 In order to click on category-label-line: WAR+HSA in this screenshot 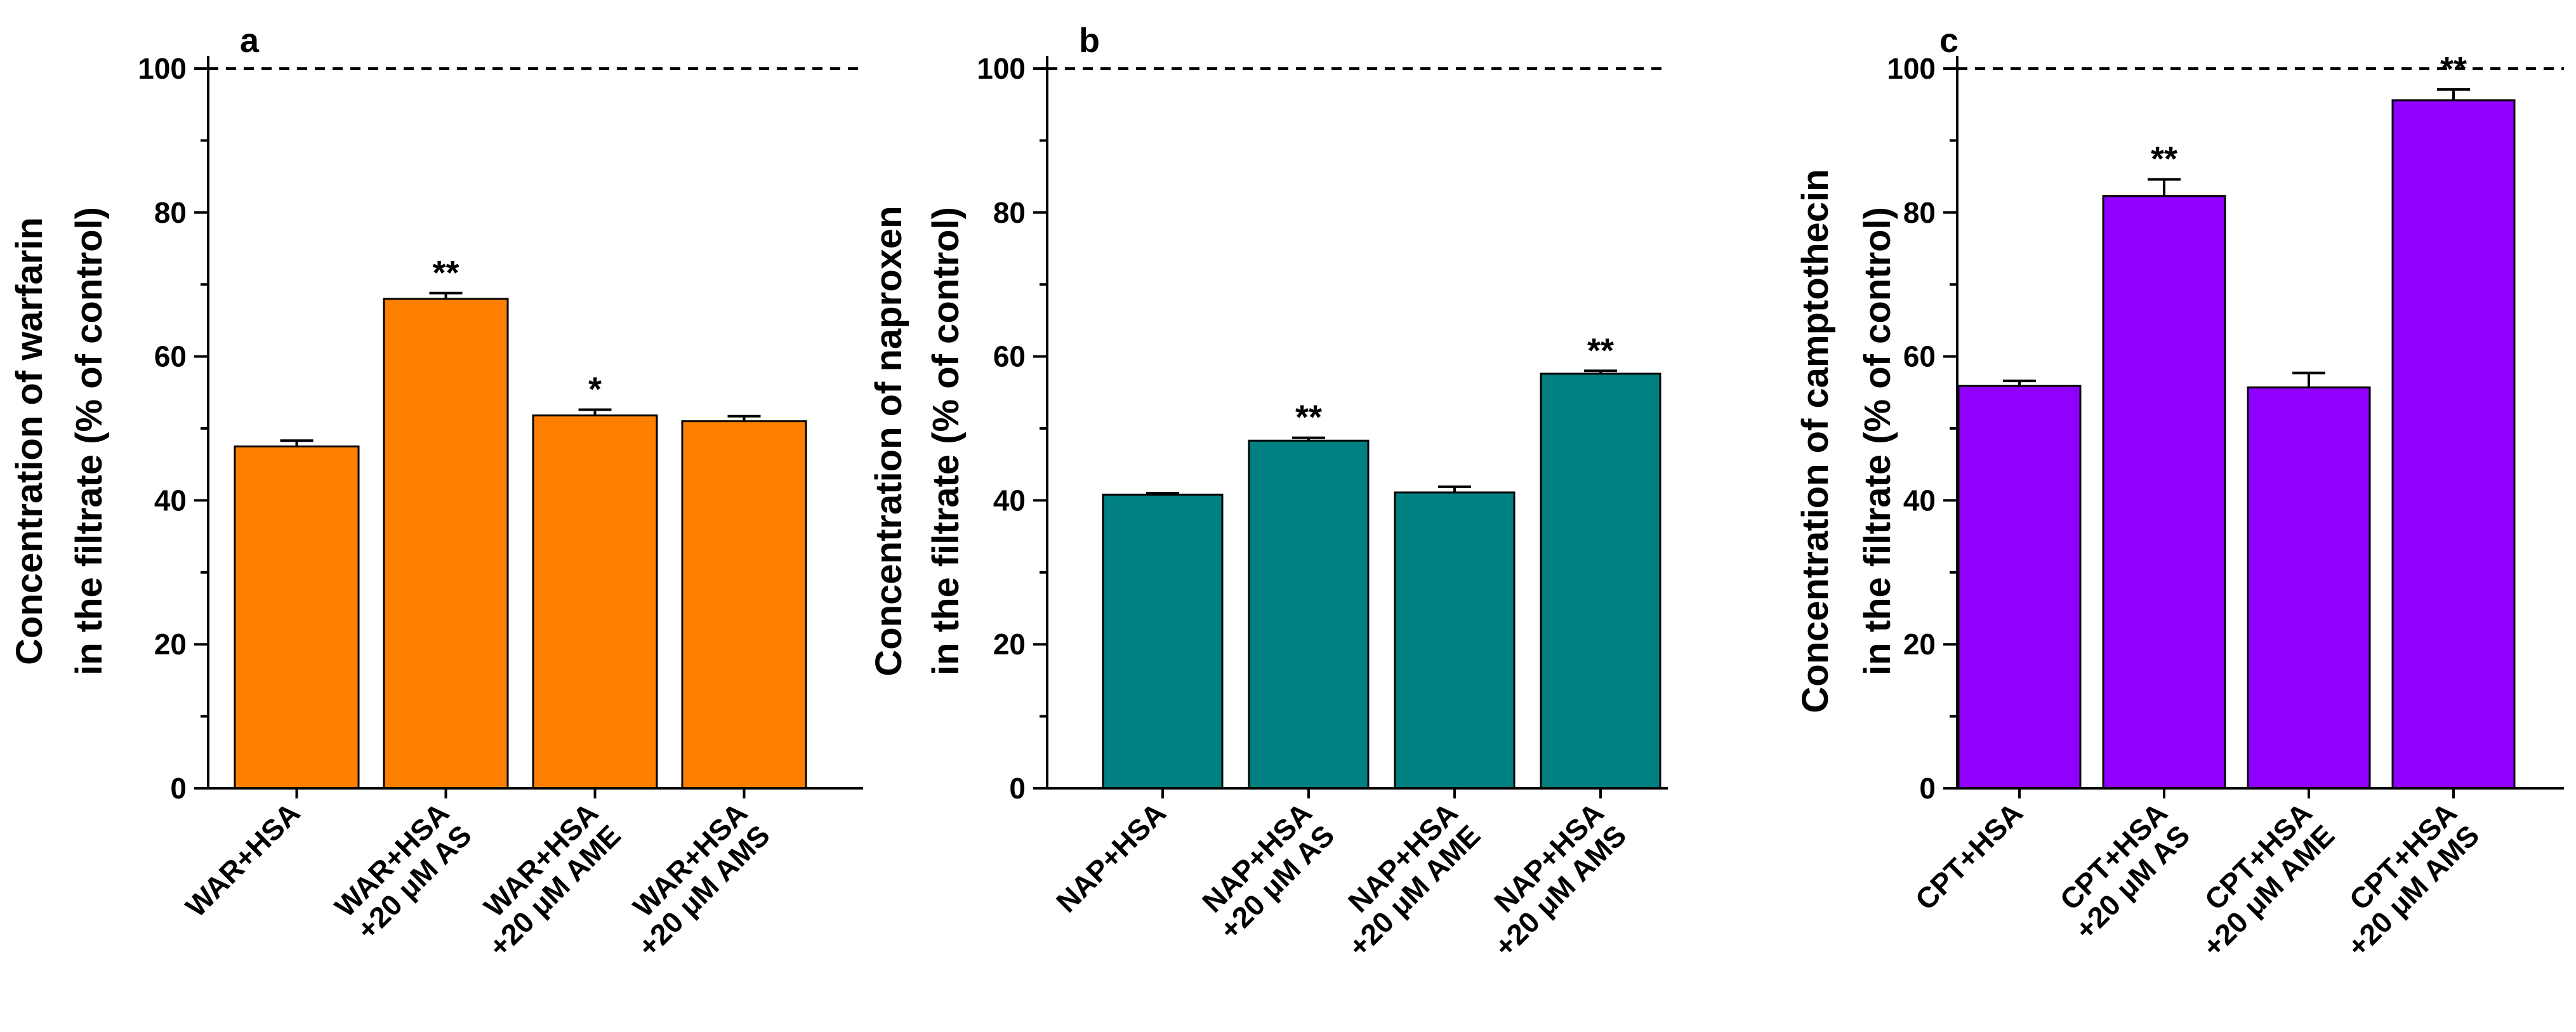, I will do `click(243, 859)`.